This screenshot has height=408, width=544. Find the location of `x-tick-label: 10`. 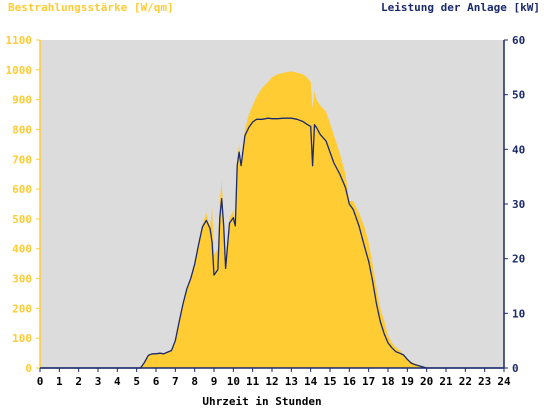

x-tick-label: 10 is located at coordinates (233, 381).